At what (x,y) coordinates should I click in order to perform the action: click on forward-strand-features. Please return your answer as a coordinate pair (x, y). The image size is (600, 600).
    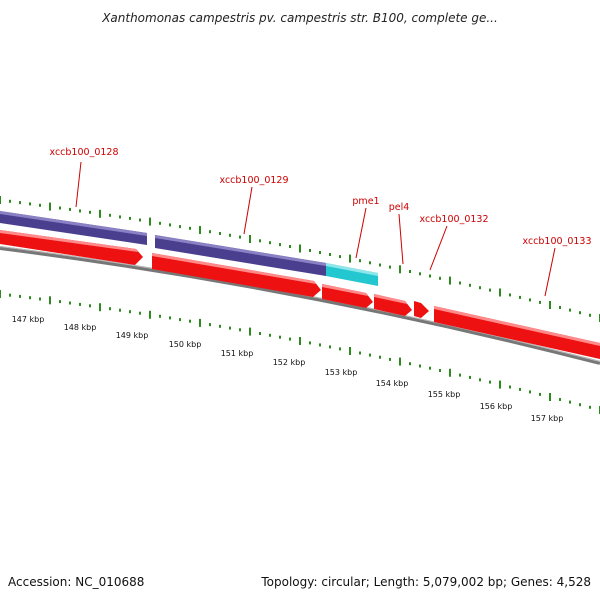
    Looking at the image, I should click on (189, 248).